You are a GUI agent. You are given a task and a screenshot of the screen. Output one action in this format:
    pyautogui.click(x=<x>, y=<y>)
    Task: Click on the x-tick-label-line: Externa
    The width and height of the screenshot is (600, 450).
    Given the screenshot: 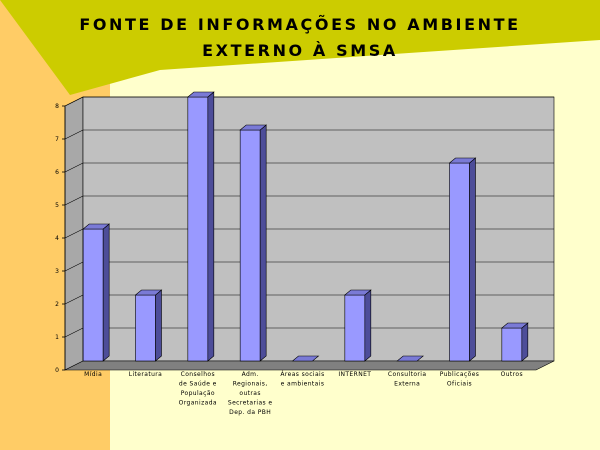 What is the action you would take?
    pyautogui.click(x=407, y=384)
    